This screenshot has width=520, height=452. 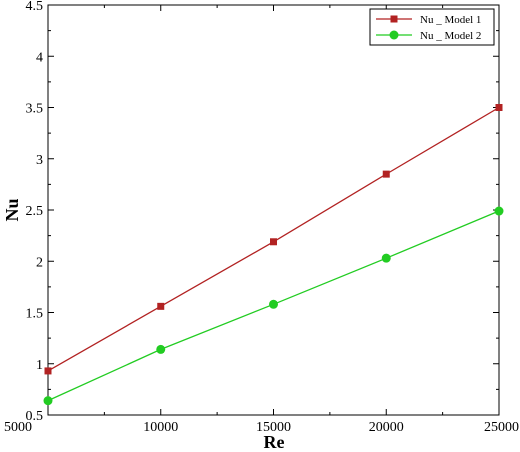 What do you see at coordinates (501, 427) in the screenshot?
I see `x-tick-label: 25000` at bounding box center [501, 427].